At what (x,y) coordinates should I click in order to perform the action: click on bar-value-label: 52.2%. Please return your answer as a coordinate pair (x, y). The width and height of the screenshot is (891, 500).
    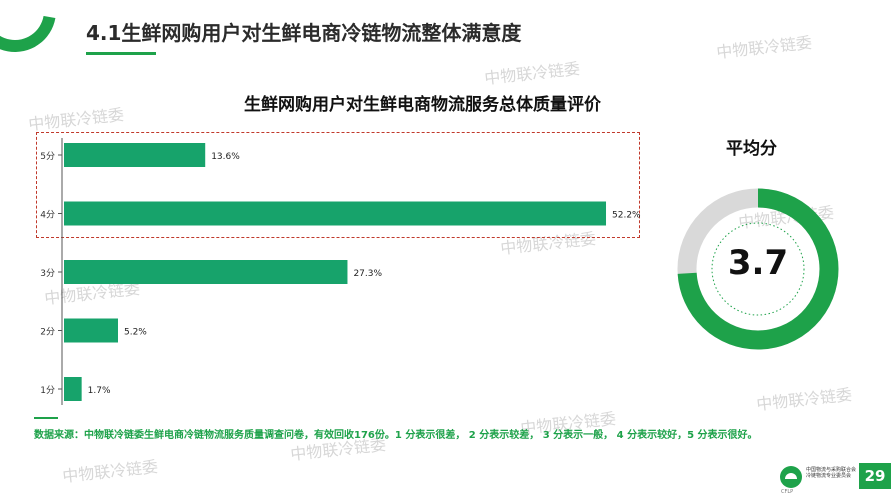
    Looking at the image, I should click on (626, 216).